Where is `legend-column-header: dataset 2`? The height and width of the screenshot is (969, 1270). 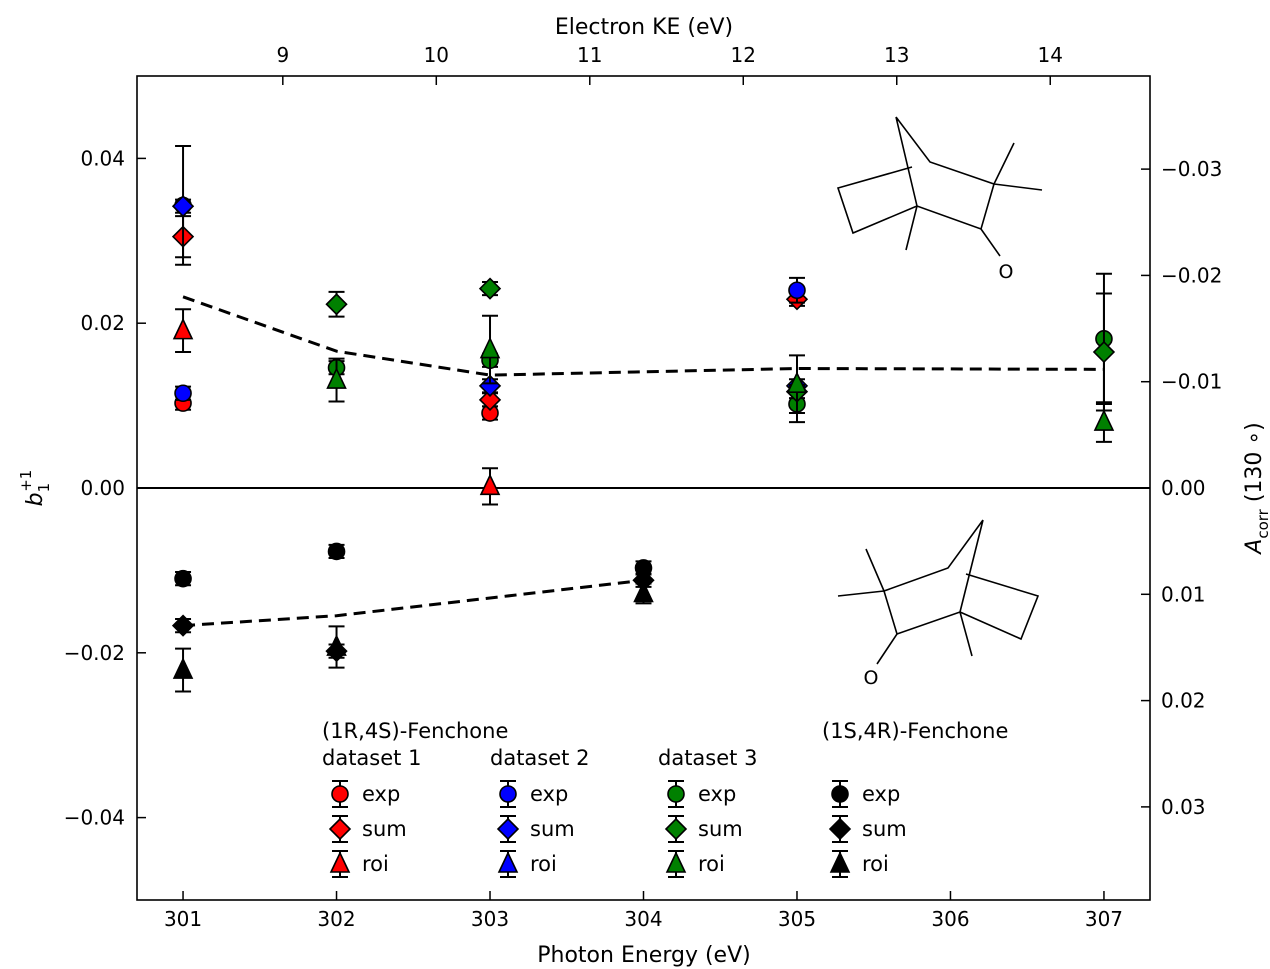 legend-column-header: dataset 2 is located at coordinates (539, 758).